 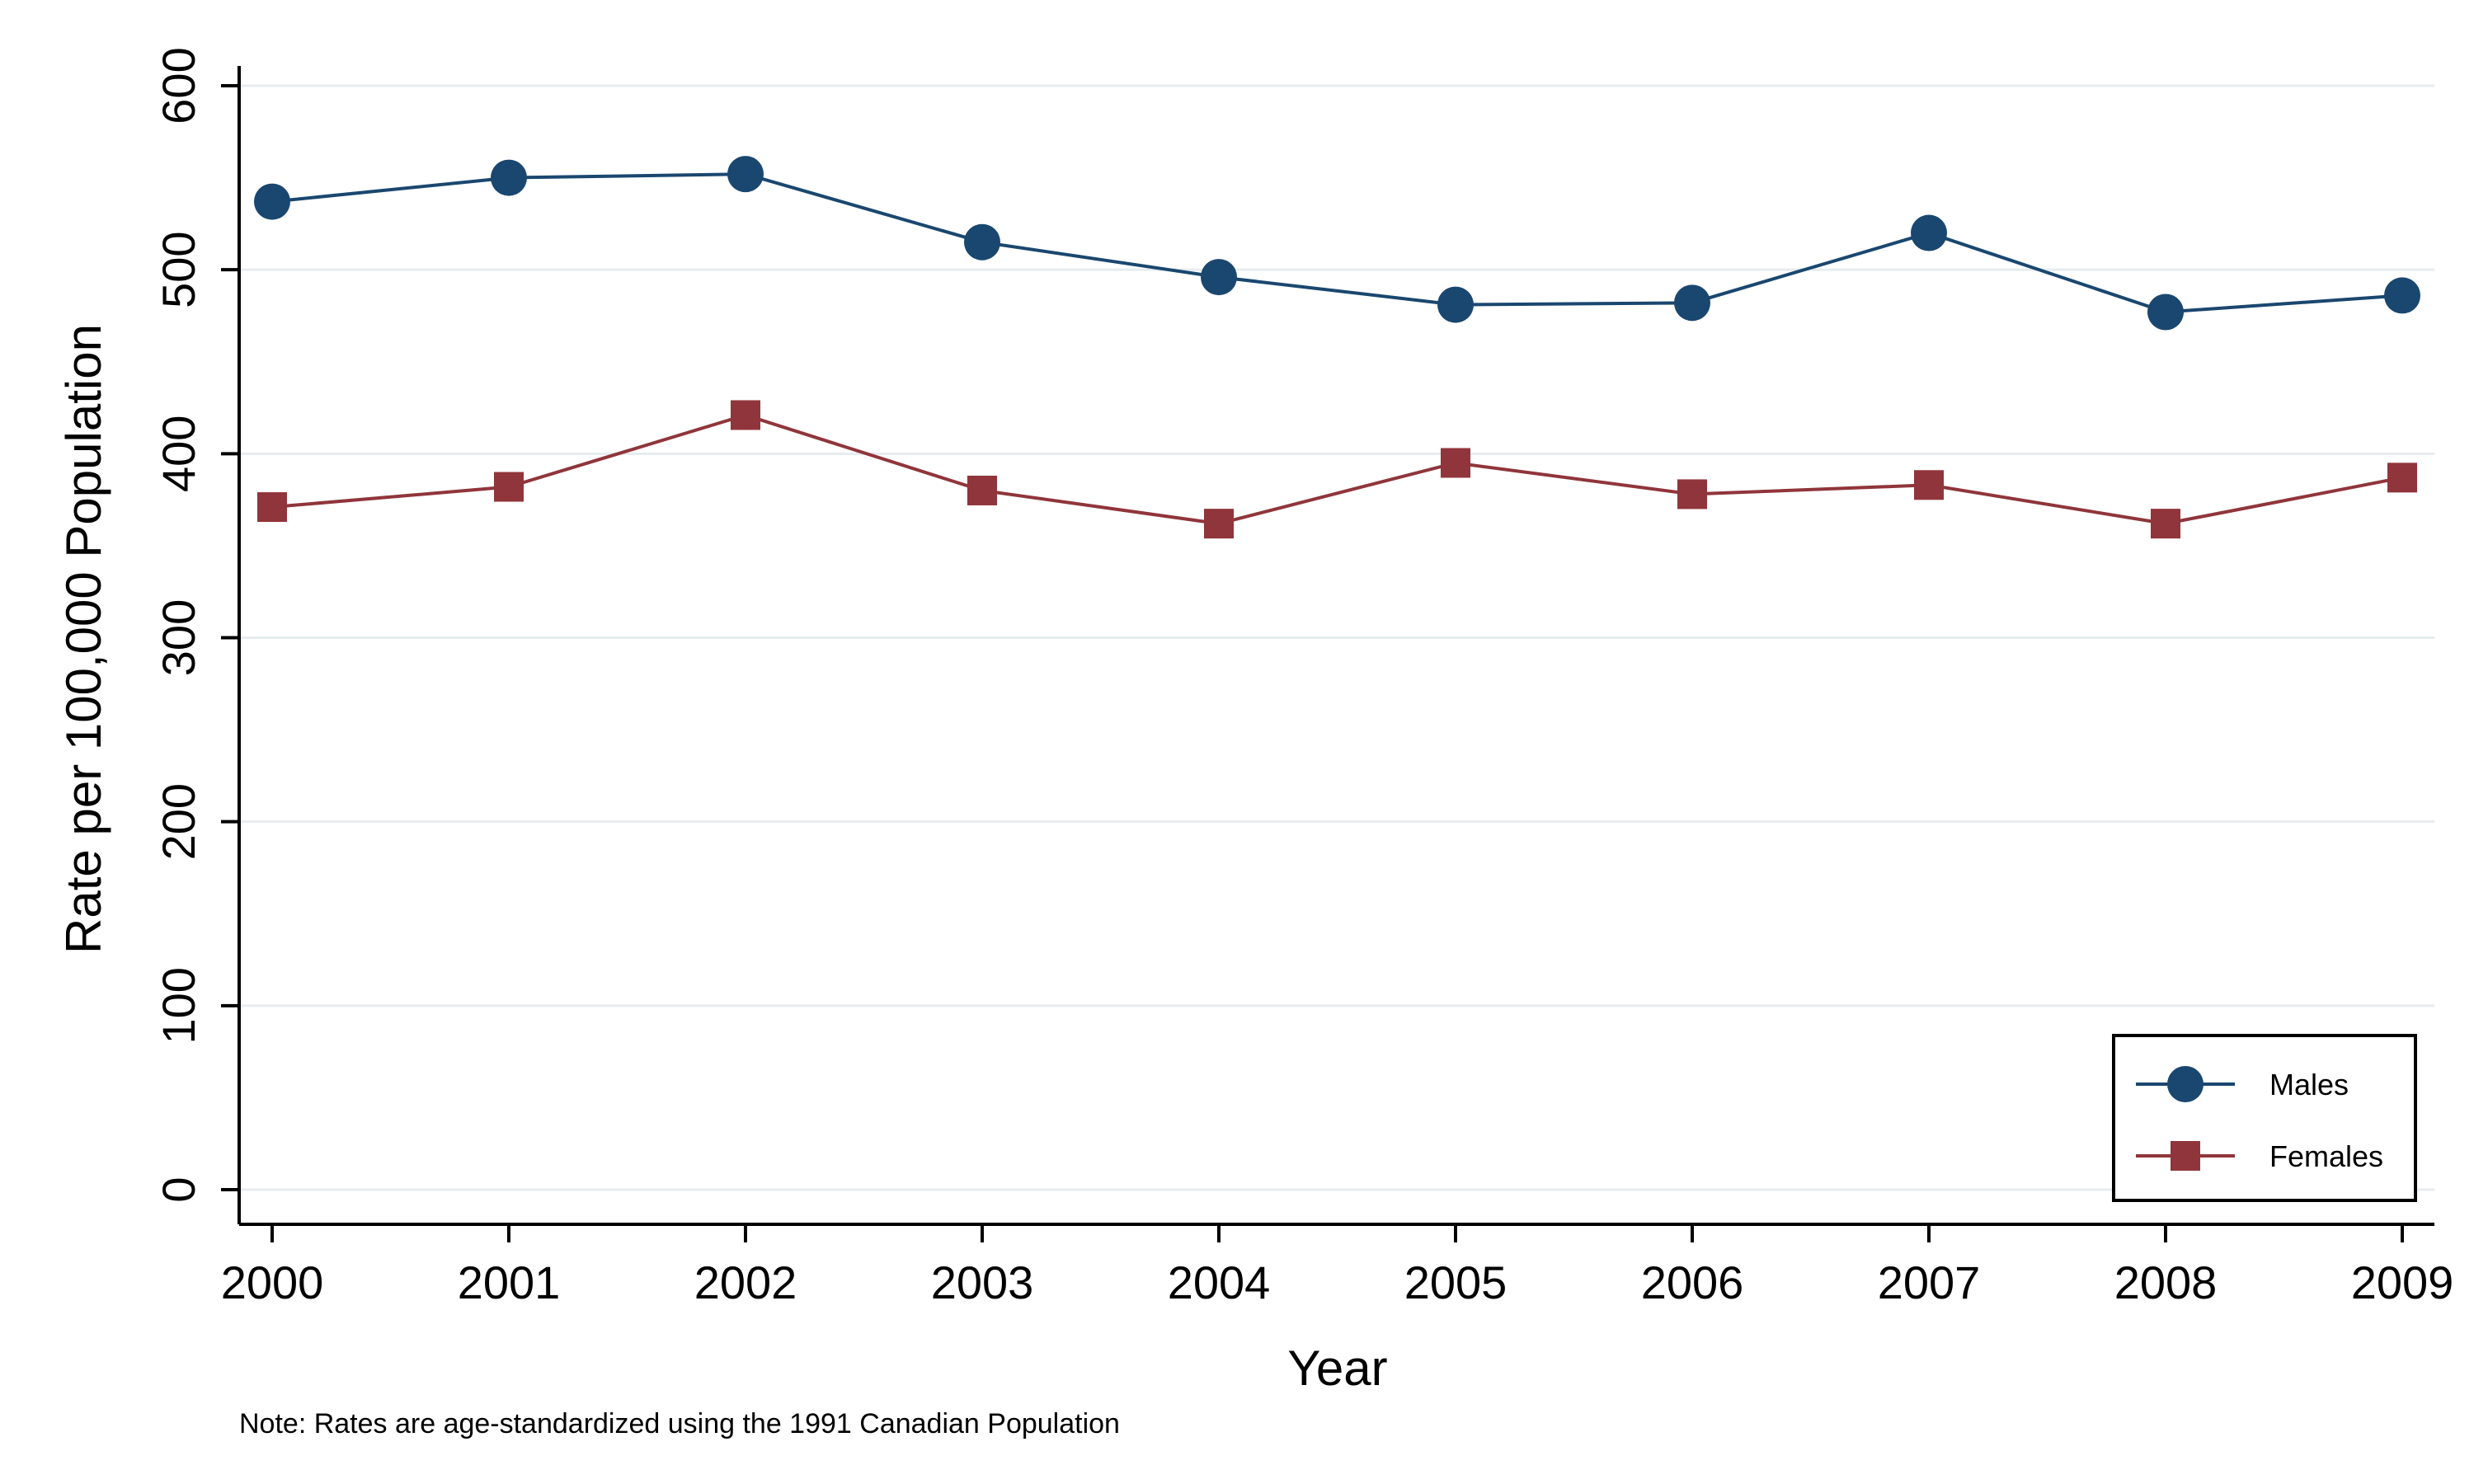 What do you see at coordinates (1929, 233) in the screenshot?
I see `point-males-2007` at bounding box center [1929, 233].